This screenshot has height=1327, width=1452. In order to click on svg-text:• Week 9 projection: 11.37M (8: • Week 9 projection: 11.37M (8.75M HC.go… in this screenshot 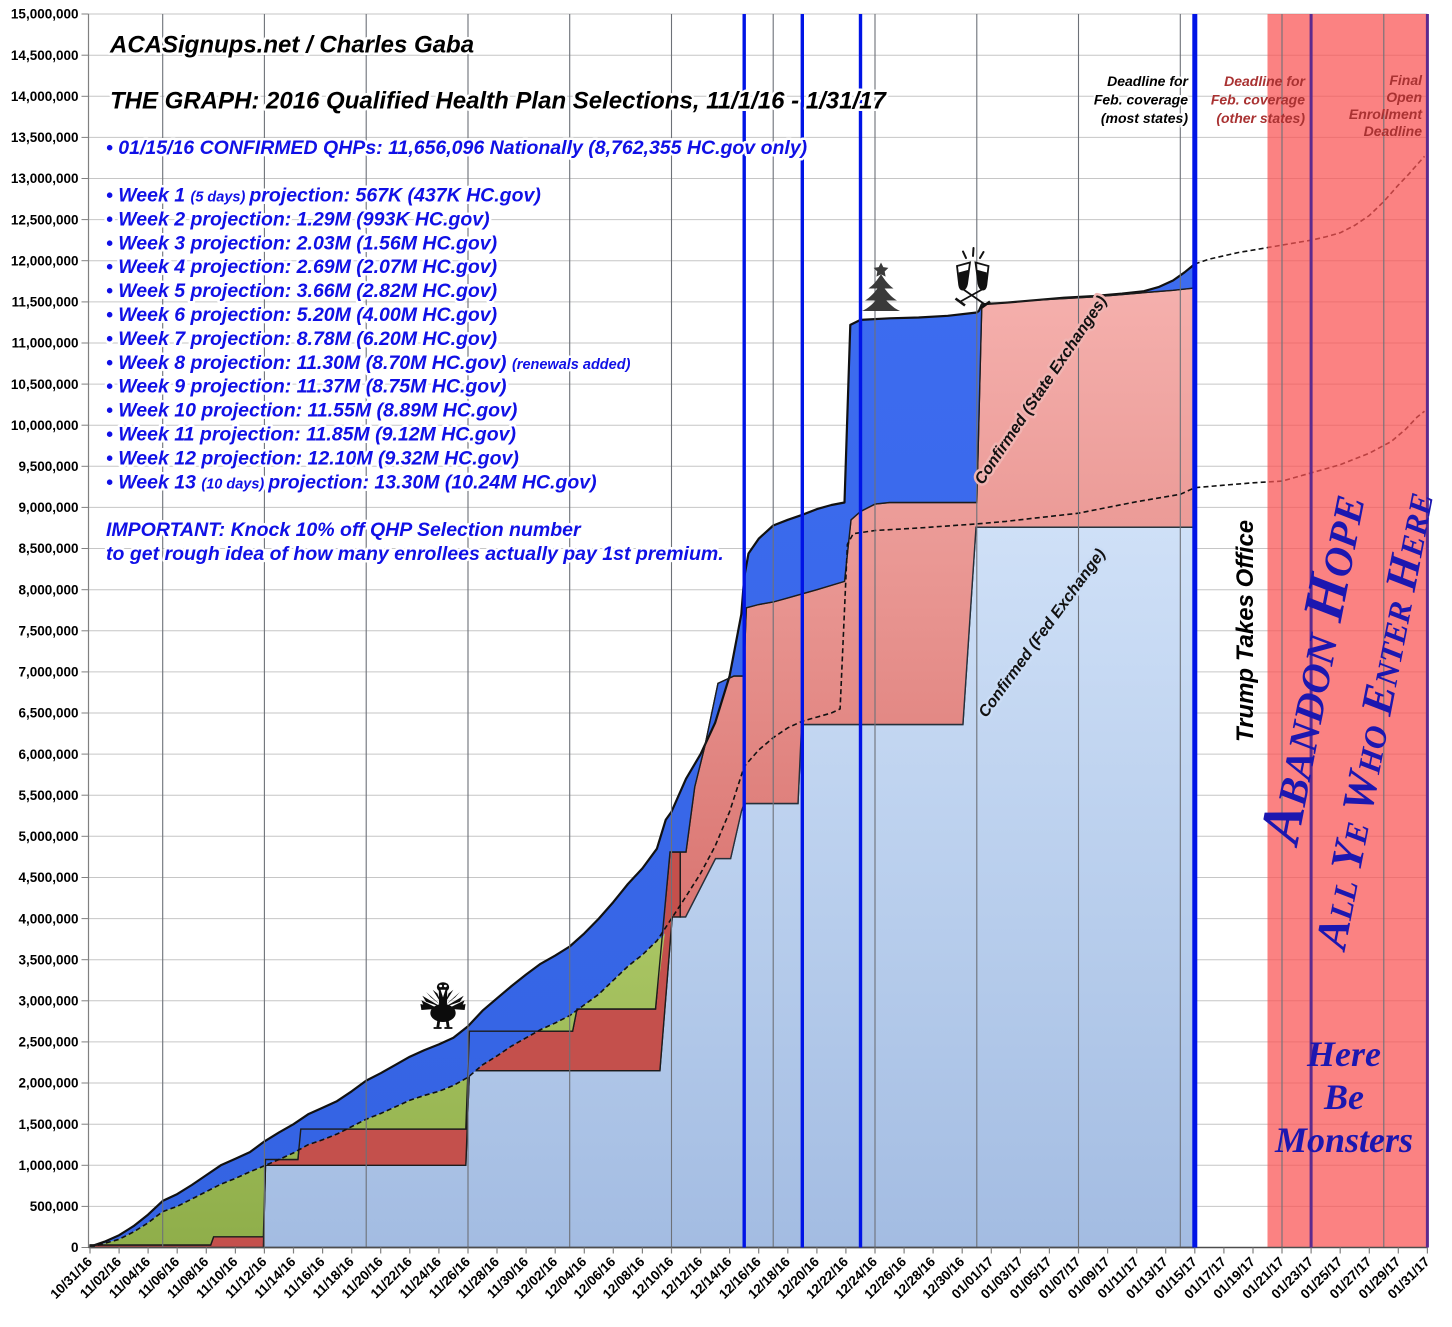, I will do `click(306, 387)`.